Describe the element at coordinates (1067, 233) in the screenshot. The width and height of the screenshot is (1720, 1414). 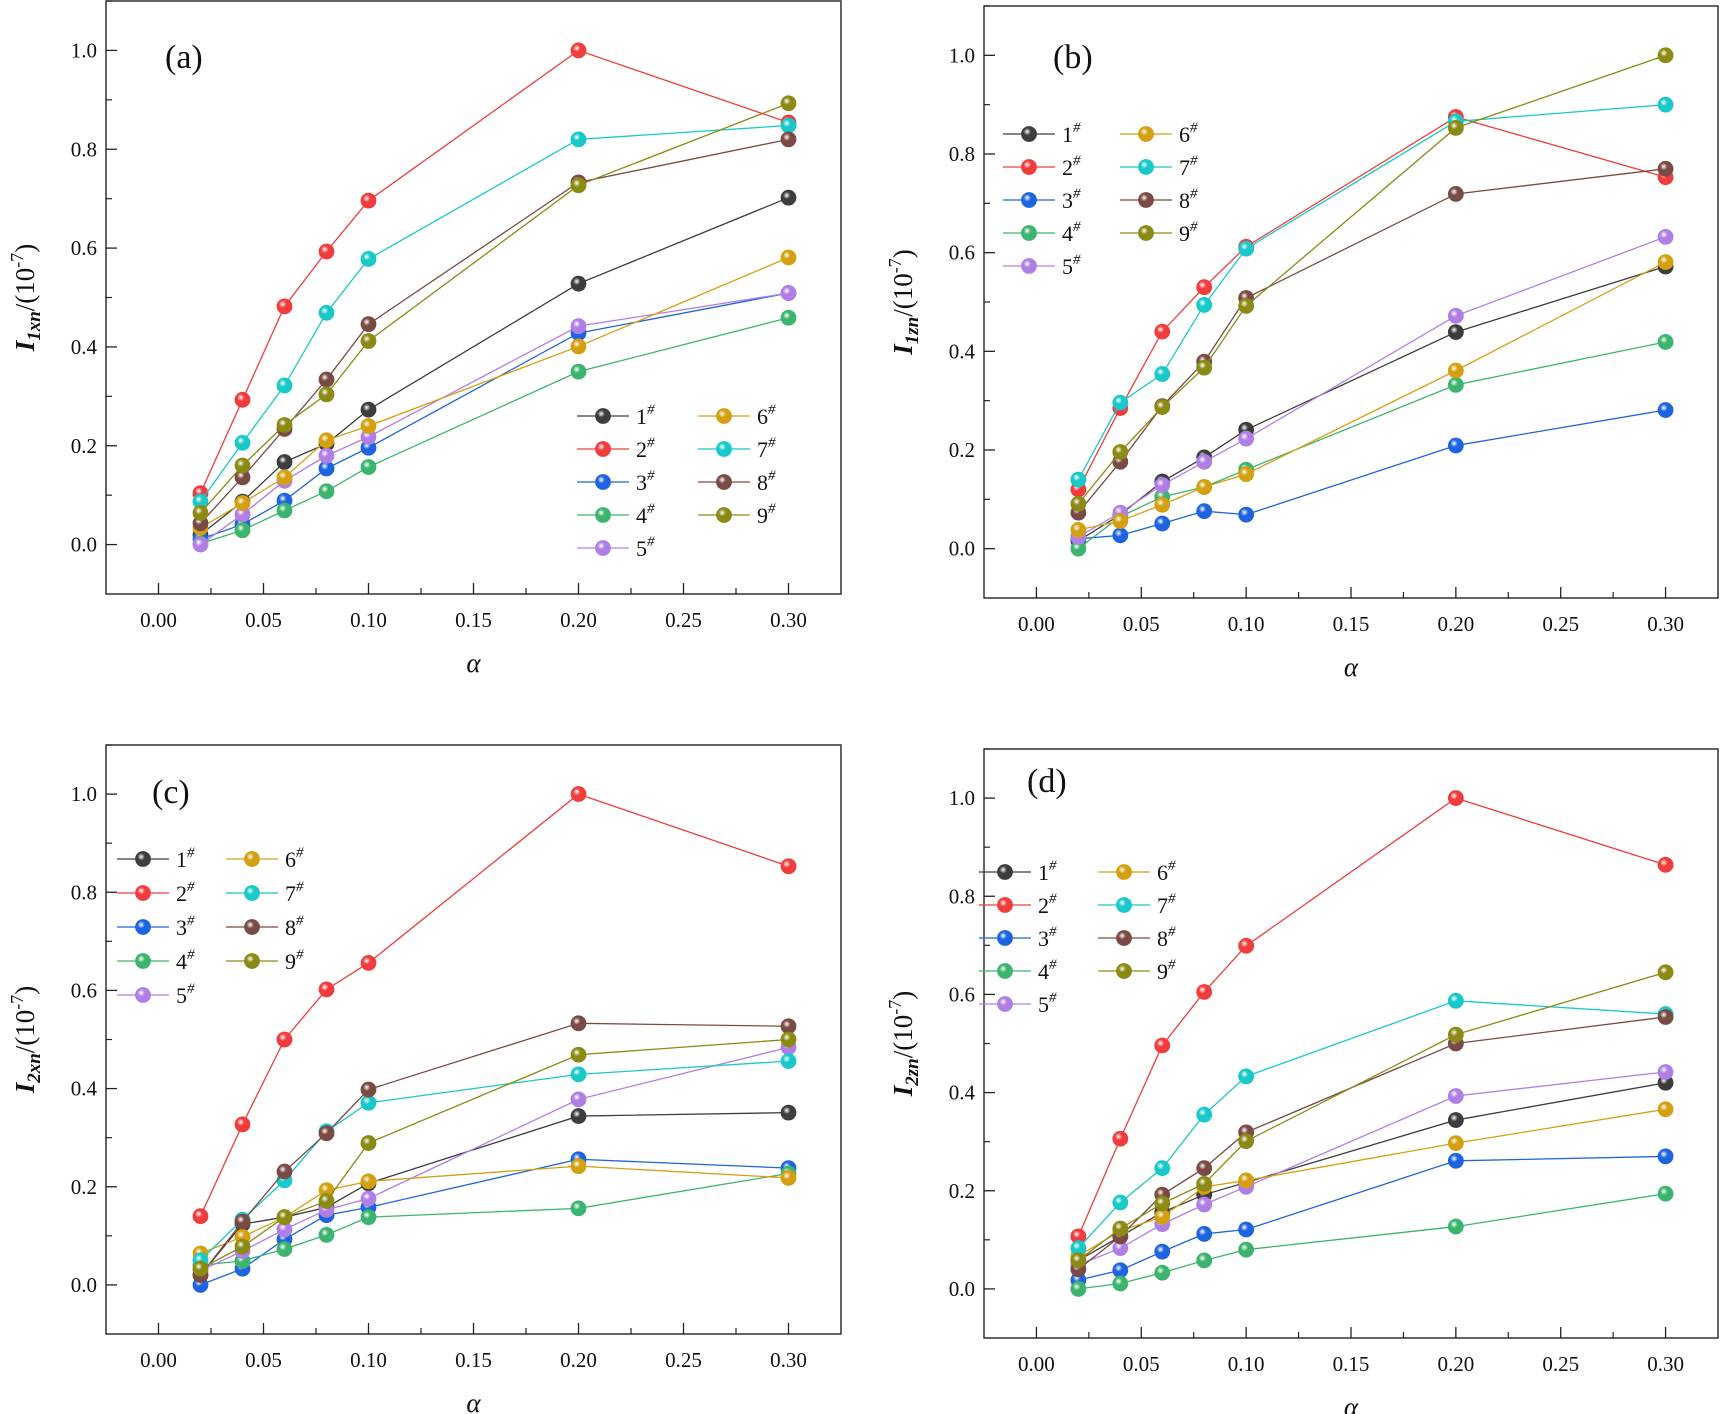
I see `legend-name: 4` at that location.